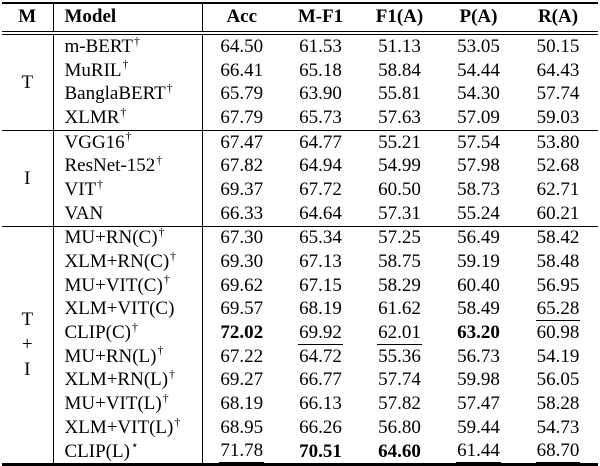 The width and height of the screenshot is (600, 466). Describe the element at coordinates (320, 213) in the screenshot. I see `metric-value: 64.64` at that location.